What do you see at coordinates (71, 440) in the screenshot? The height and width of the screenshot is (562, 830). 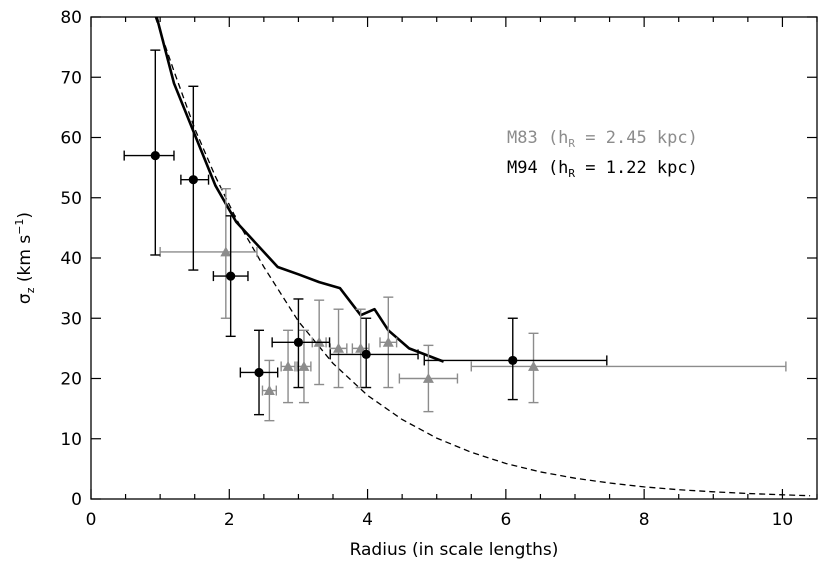 I see `y-tick-label: 10` at bounding box center [71, 440].